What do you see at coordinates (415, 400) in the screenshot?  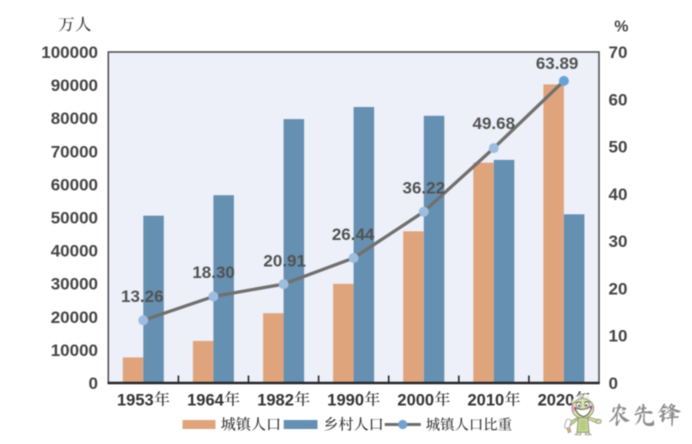 I see `svg-text: 2000` at bounding box center [415, 400].